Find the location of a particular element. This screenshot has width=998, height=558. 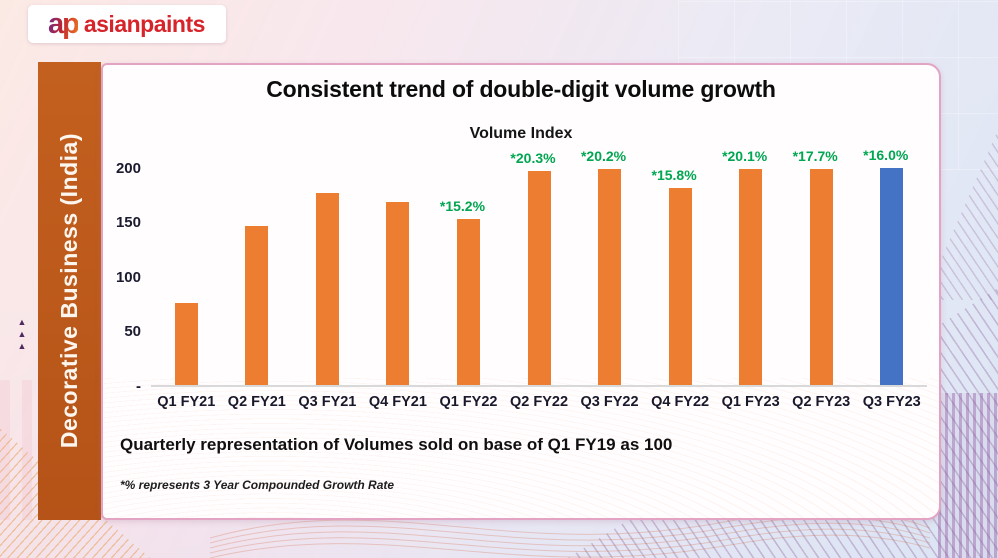

bar-column: *15.8% is located at coordinates (680, 266).